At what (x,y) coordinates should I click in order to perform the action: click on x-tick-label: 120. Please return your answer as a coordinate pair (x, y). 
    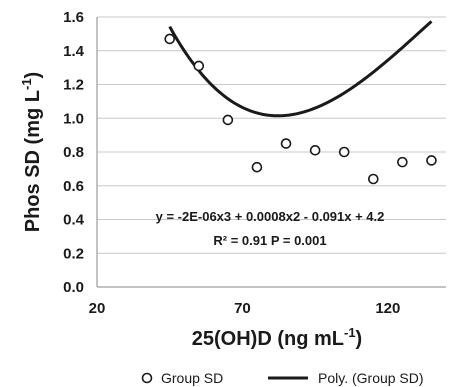
    Looking at the image, I should click on (387, 308).